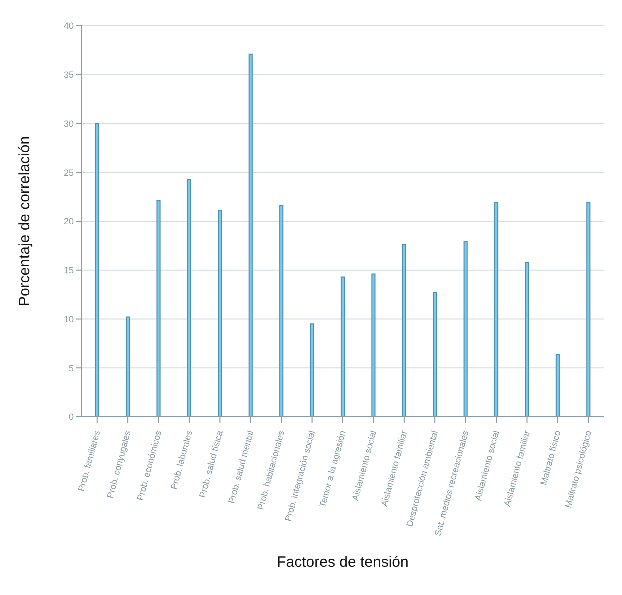  What do you see at coordinates (69, 271) in the screenshot?
I see `y-tick-label: 15` at bounding box center [69, 271].